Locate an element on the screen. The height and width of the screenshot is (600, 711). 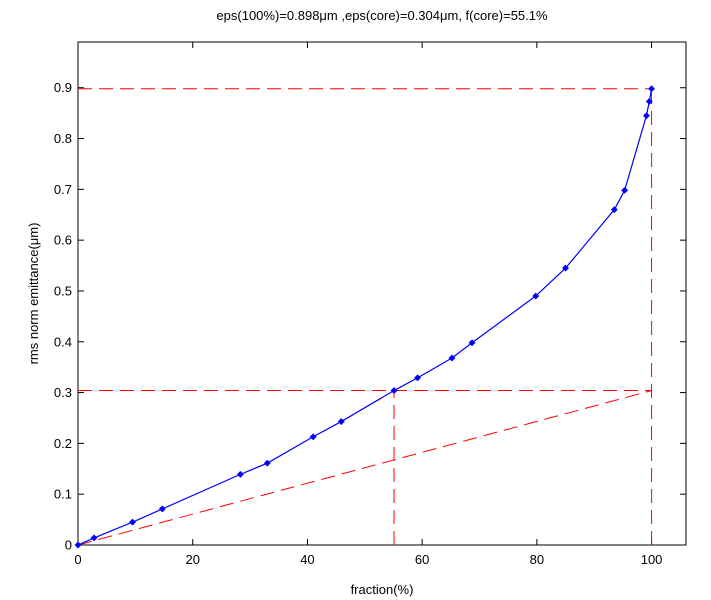
y-axis-label: rms norm emittance(μm) is located at coordinates (33, 294).